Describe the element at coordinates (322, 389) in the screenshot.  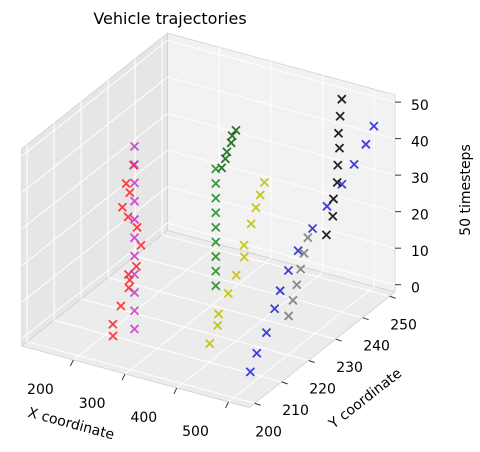
I see `y-tick-label: 220` at that location.